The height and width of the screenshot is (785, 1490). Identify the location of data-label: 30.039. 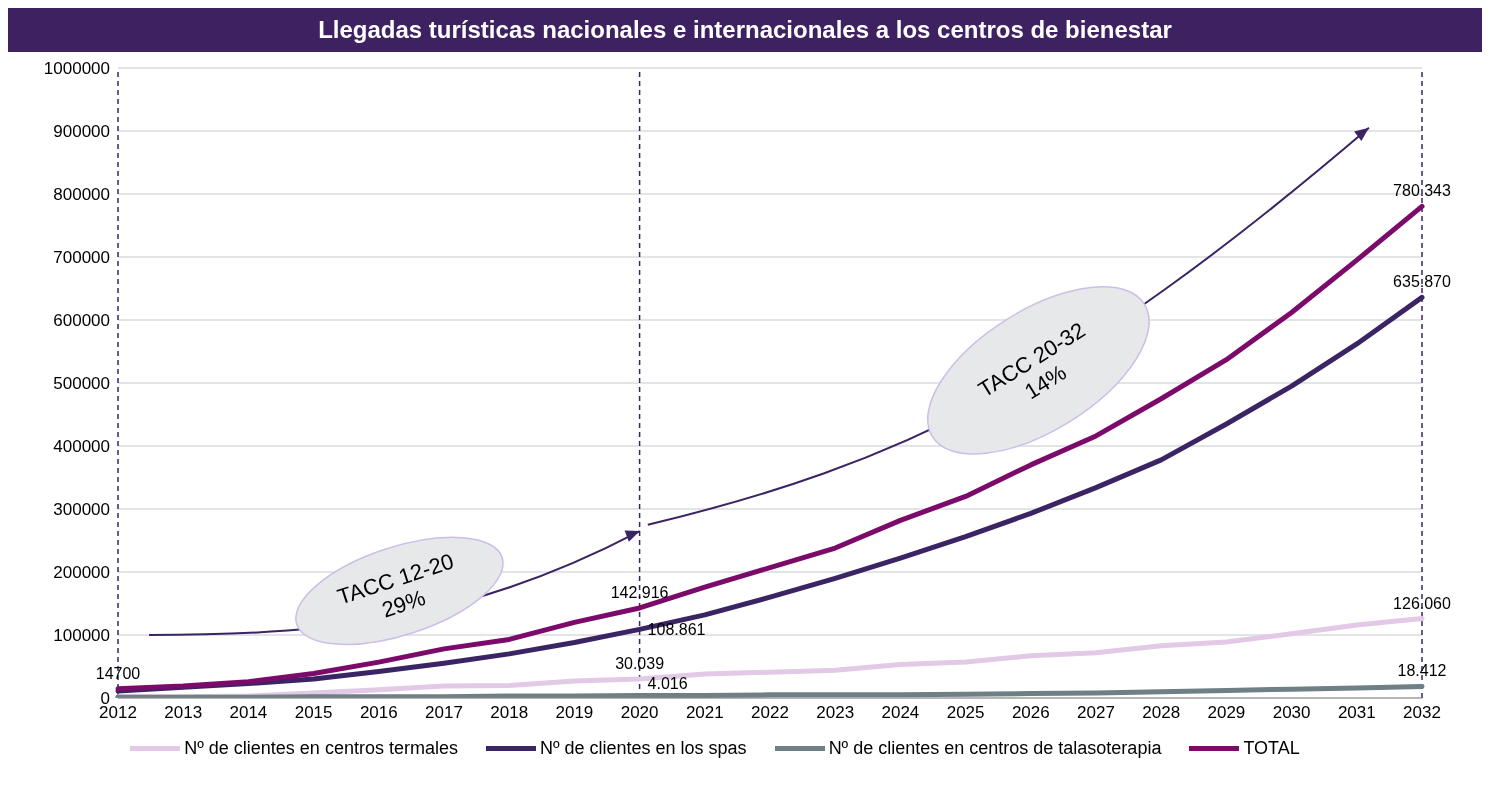
(640, 664).